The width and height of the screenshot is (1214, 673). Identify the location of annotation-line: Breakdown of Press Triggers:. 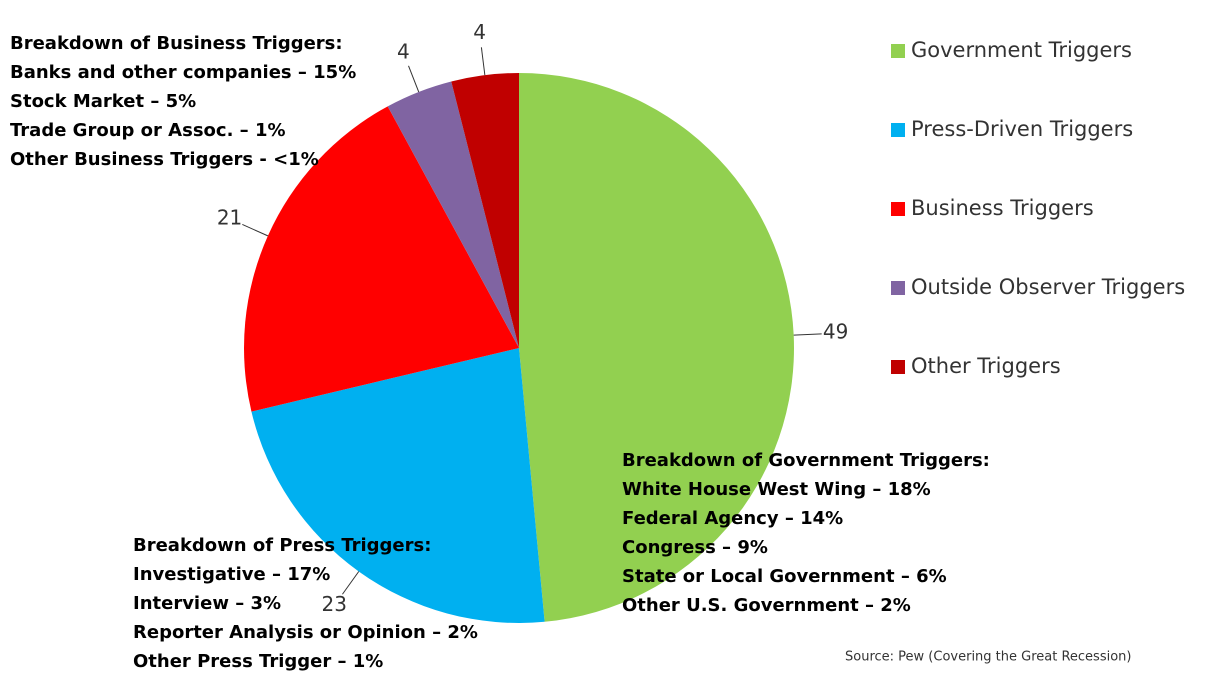
(282, 545).